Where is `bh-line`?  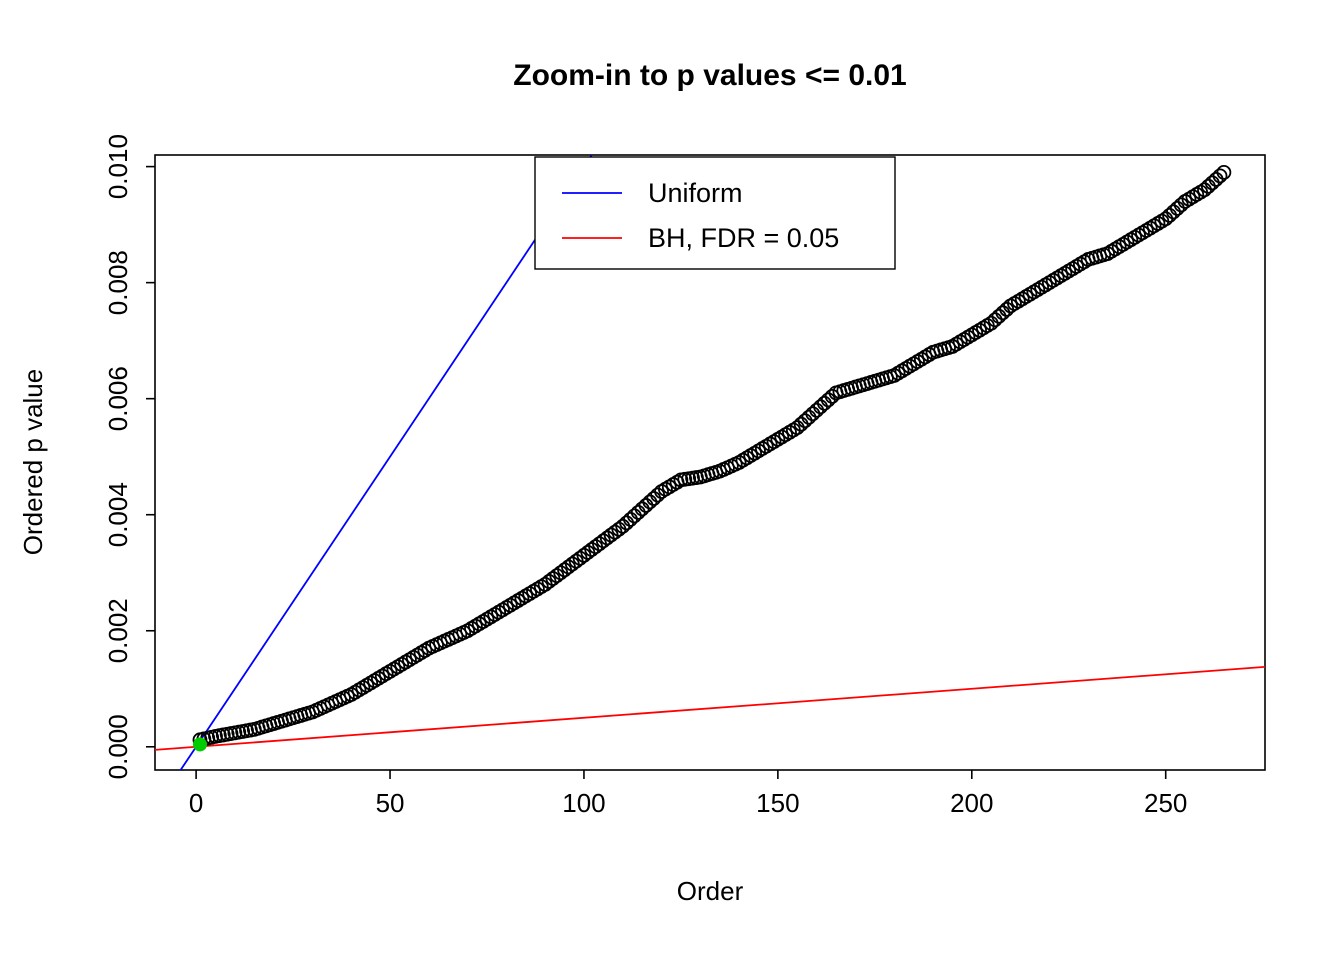
bh-line is located at coordinates (710, 708).